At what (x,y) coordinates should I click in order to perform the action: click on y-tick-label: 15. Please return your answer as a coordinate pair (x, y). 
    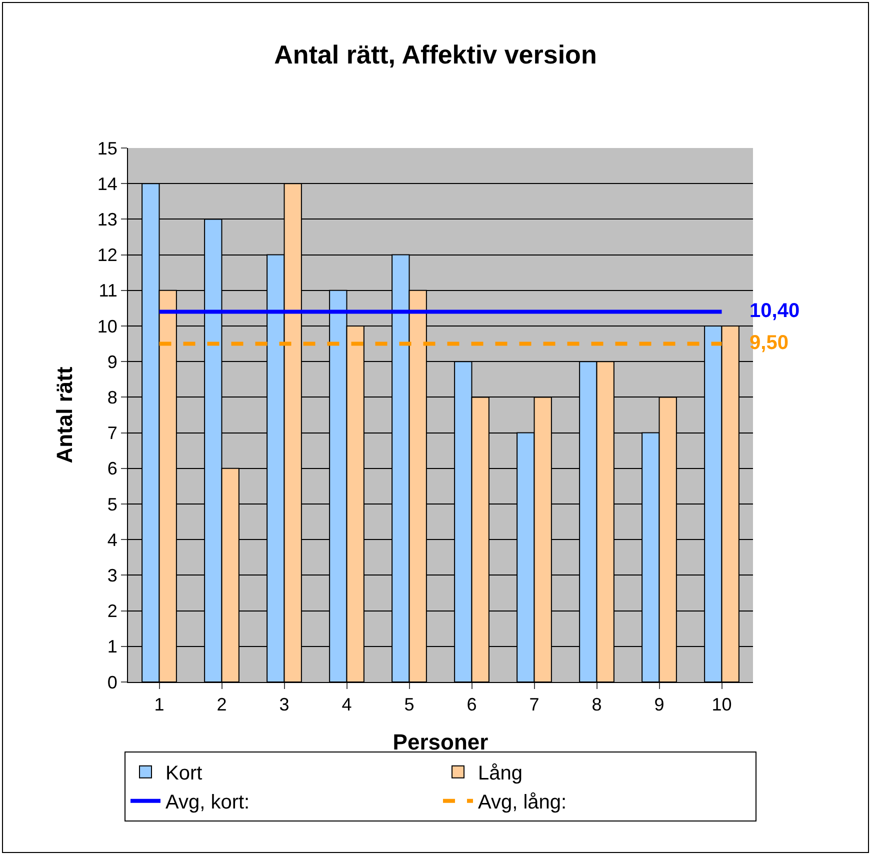
    Looking at the image, I should click on (107, 148).